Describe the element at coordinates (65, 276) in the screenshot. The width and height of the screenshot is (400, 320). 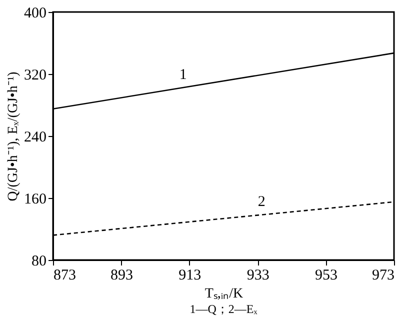
I see `x-tick-label: 873` at that location.